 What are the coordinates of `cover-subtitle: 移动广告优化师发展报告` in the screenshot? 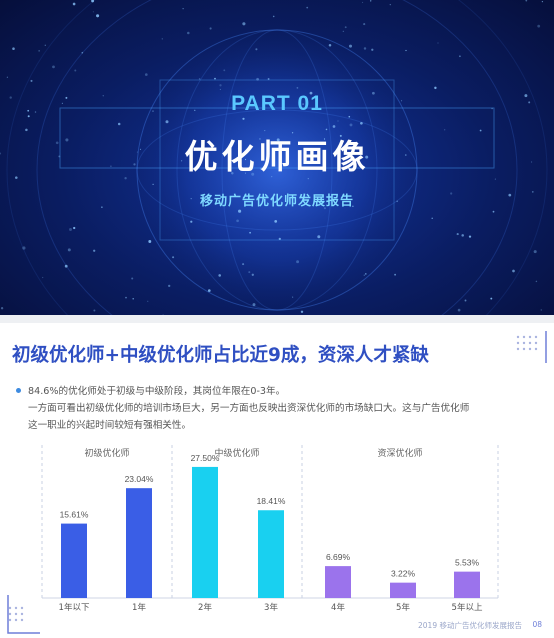 It's located at (276, 201).